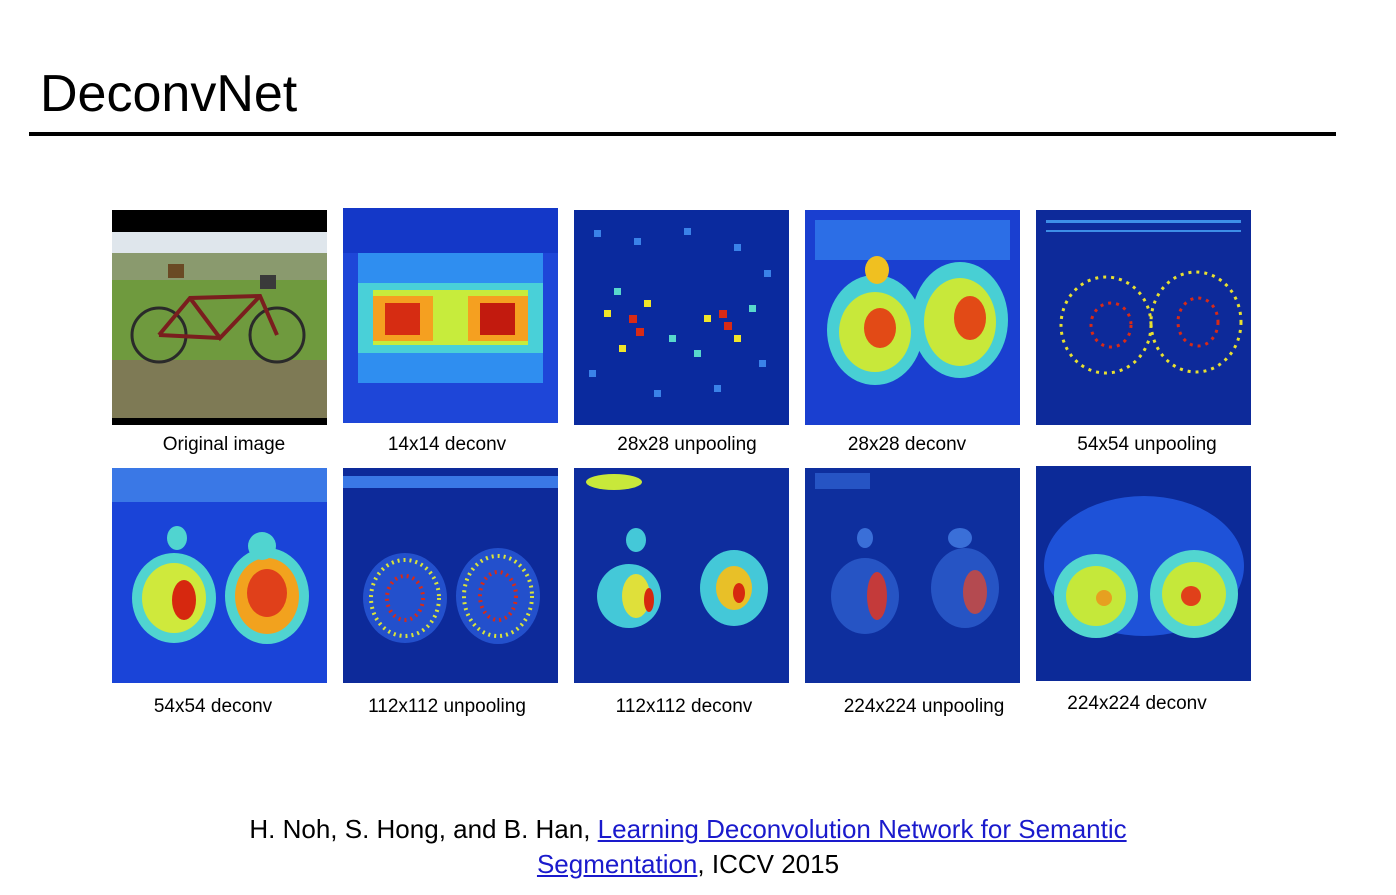  I want to click on slide-title: DeconvNet, so click(169, 94).